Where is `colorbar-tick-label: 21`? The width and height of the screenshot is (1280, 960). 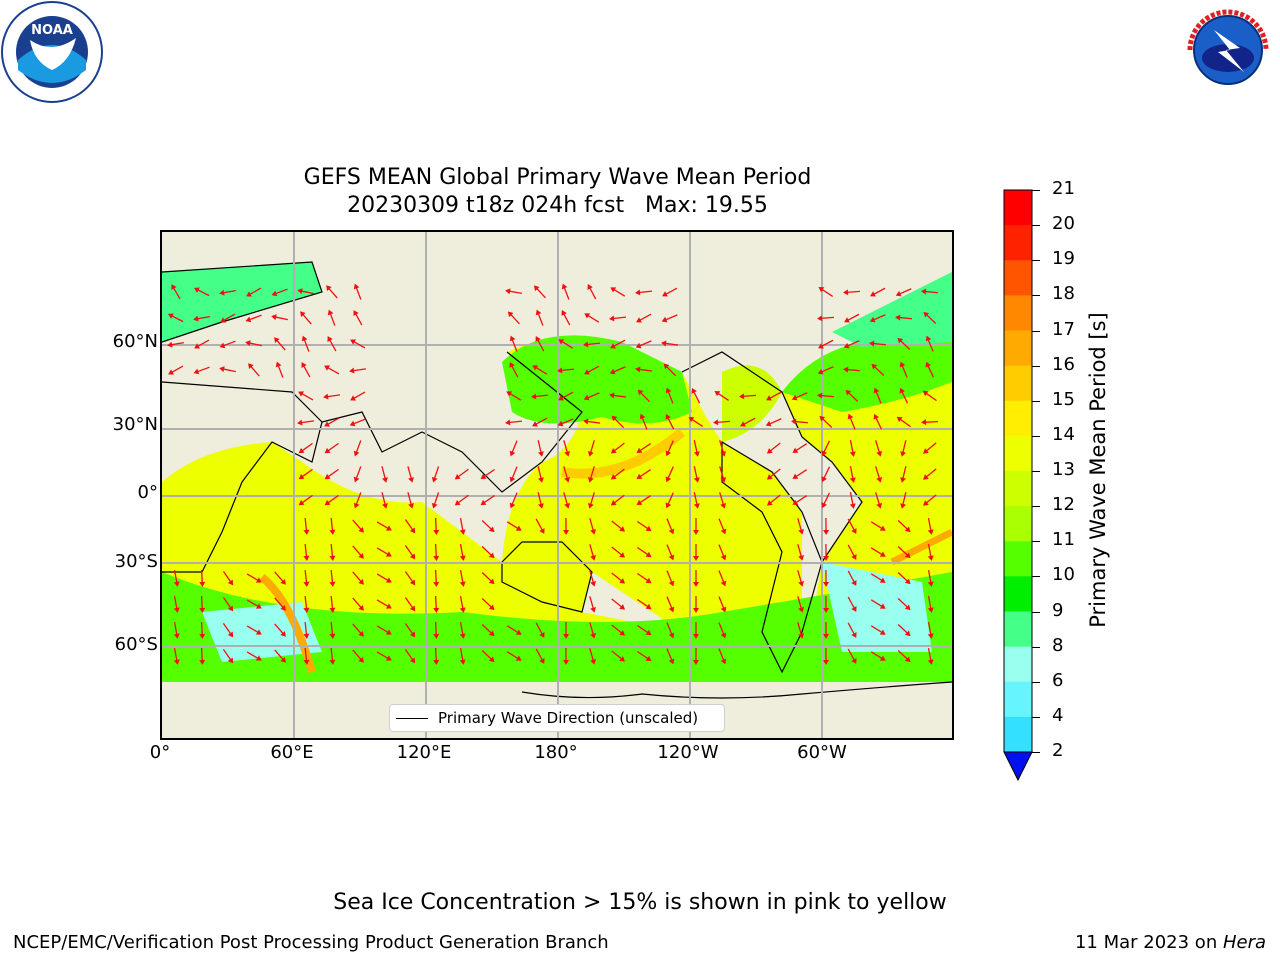 colorbar-tick-label: 21 is located at coordinates (1063, 188).